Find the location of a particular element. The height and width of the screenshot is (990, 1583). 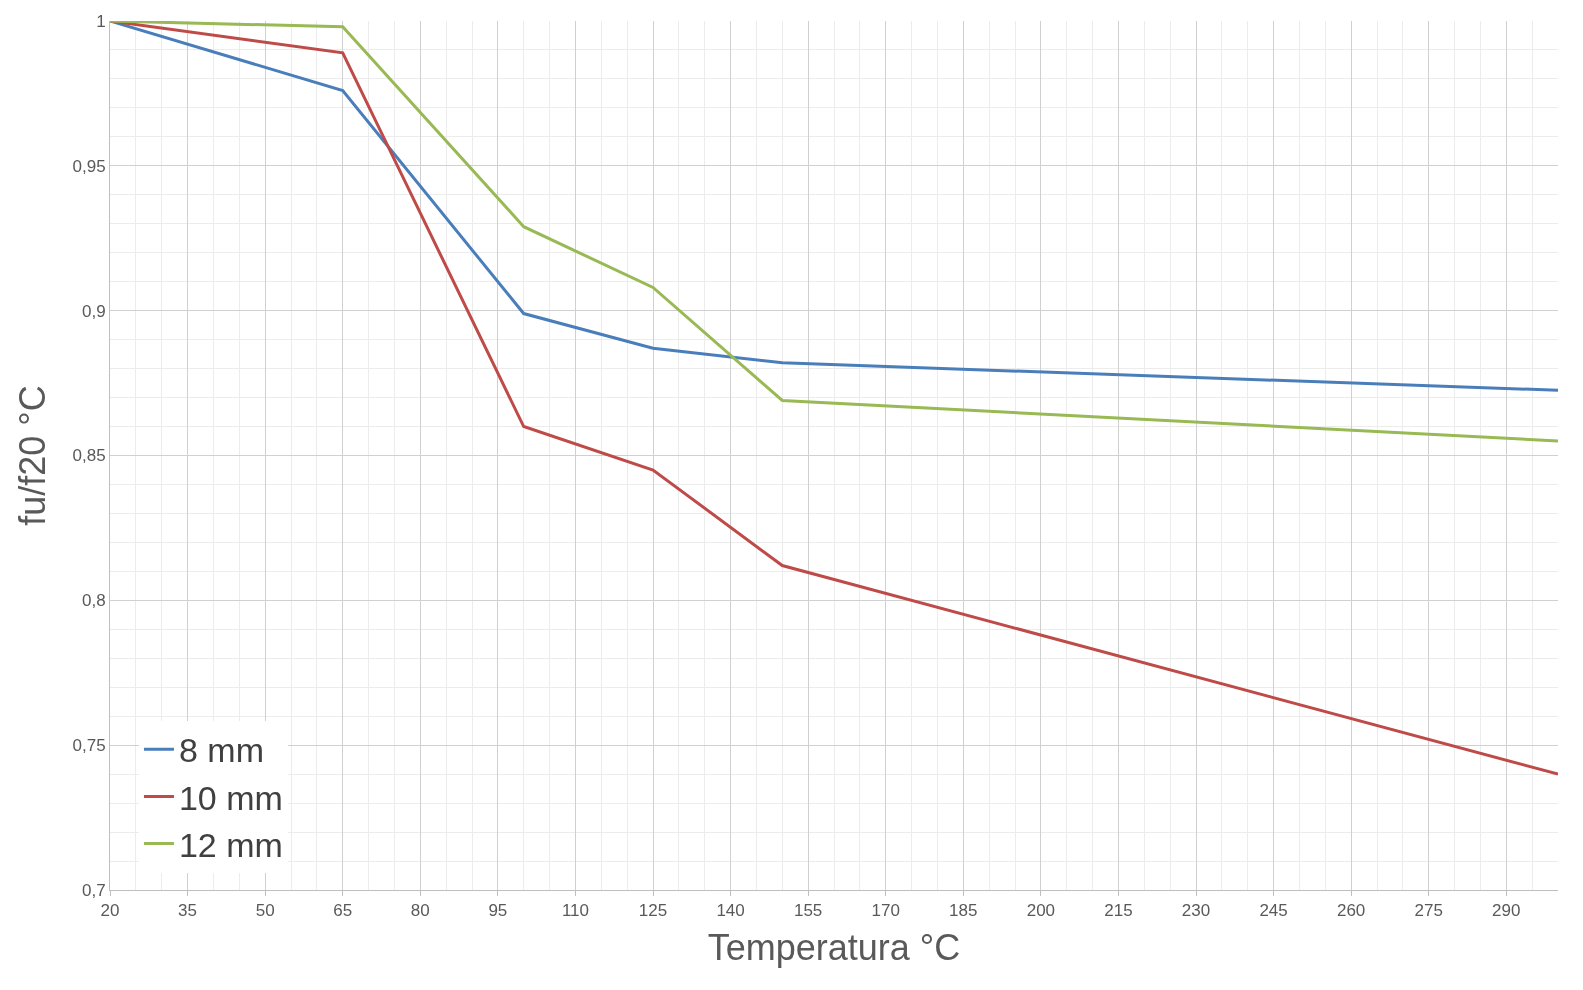

y-tick-label: 0,7 is located at coordinates (93, 890).